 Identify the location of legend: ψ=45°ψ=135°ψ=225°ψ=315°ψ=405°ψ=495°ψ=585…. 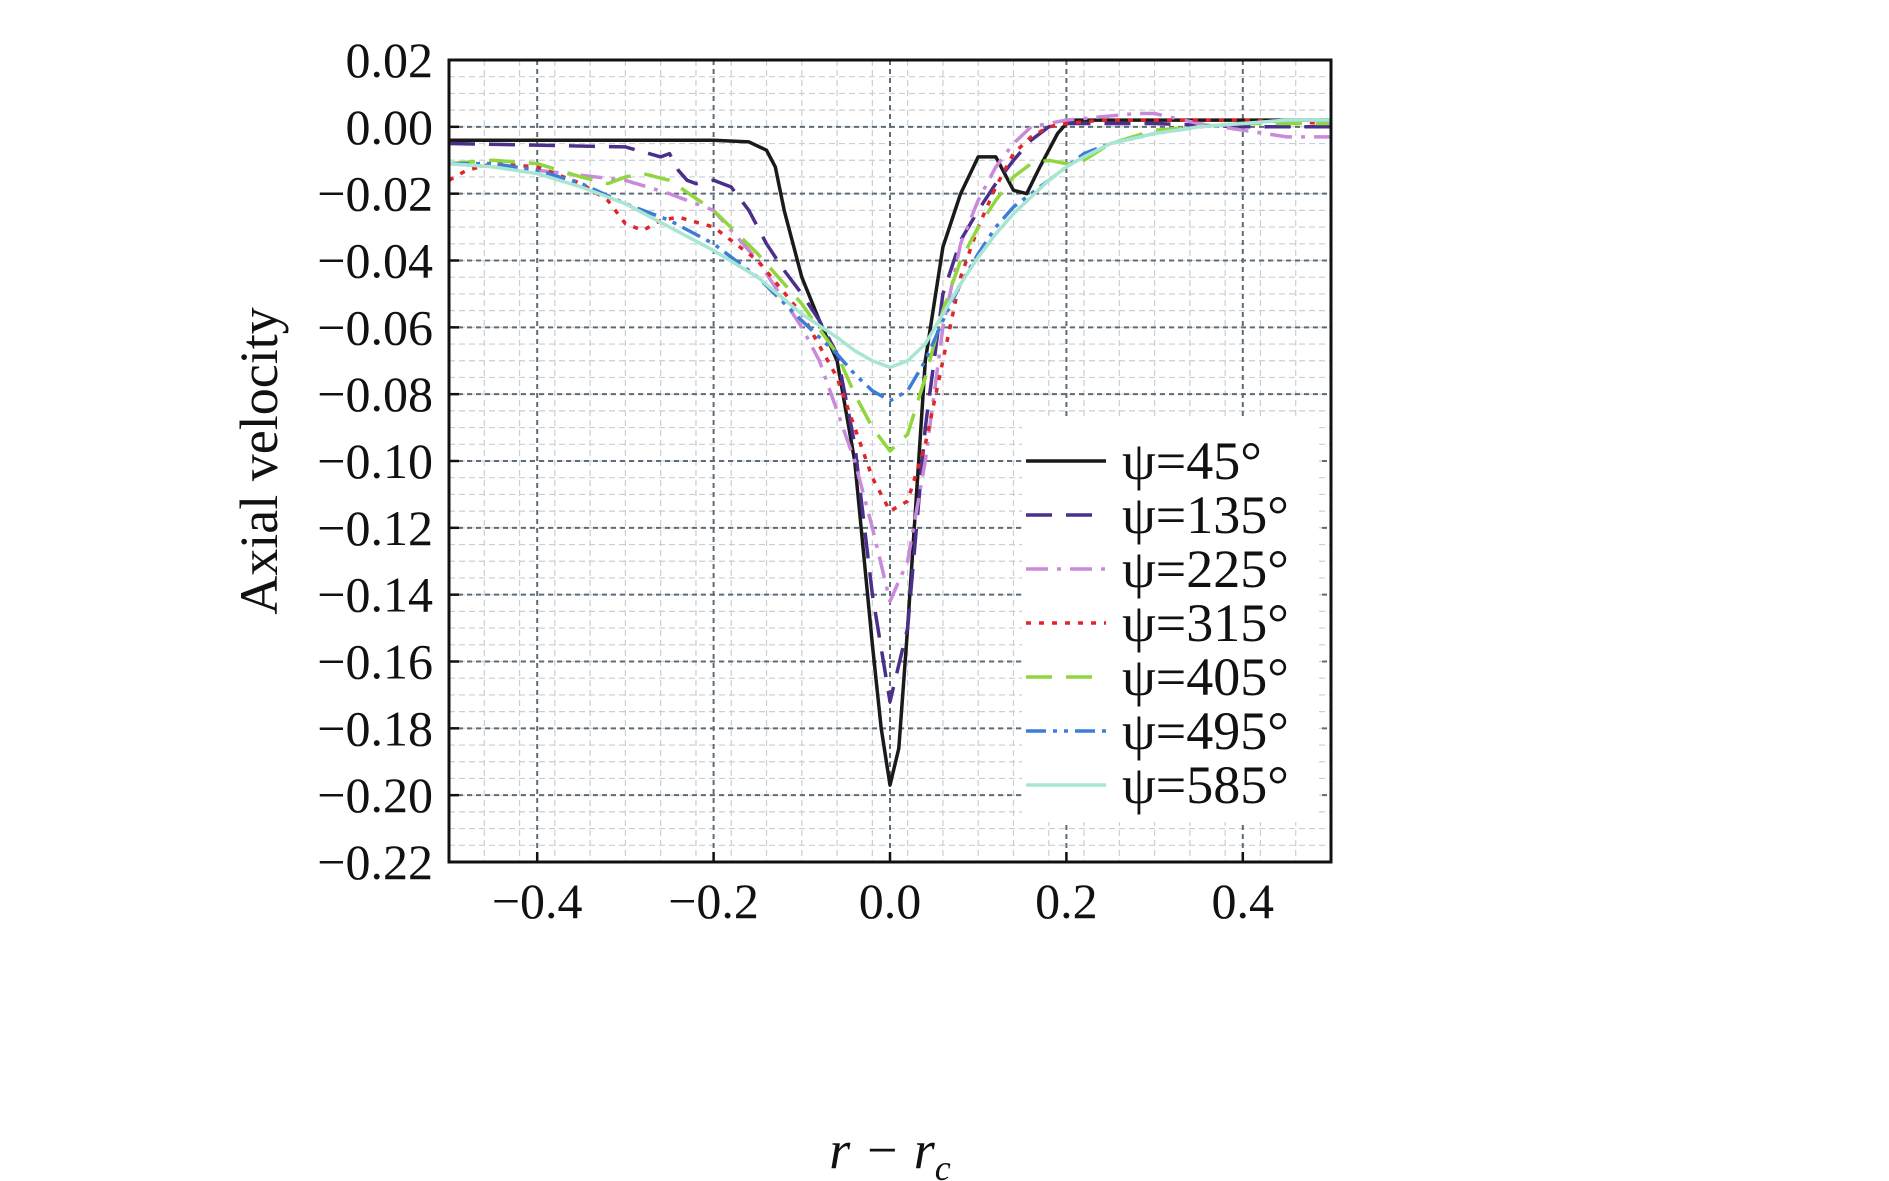
(1170, 619).